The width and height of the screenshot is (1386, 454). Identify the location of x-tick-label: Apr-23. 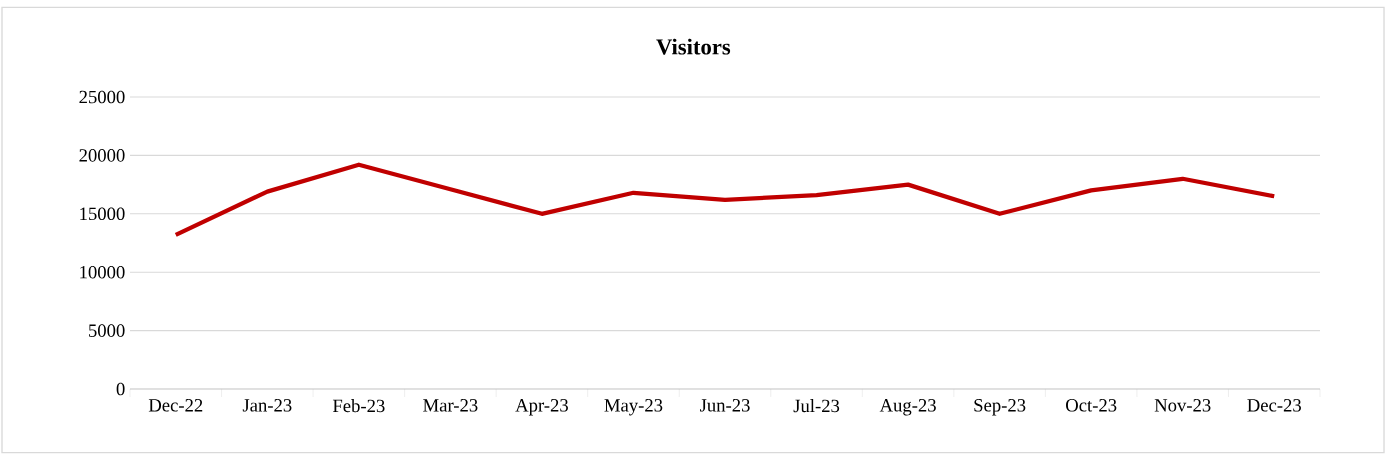
(541, 407).